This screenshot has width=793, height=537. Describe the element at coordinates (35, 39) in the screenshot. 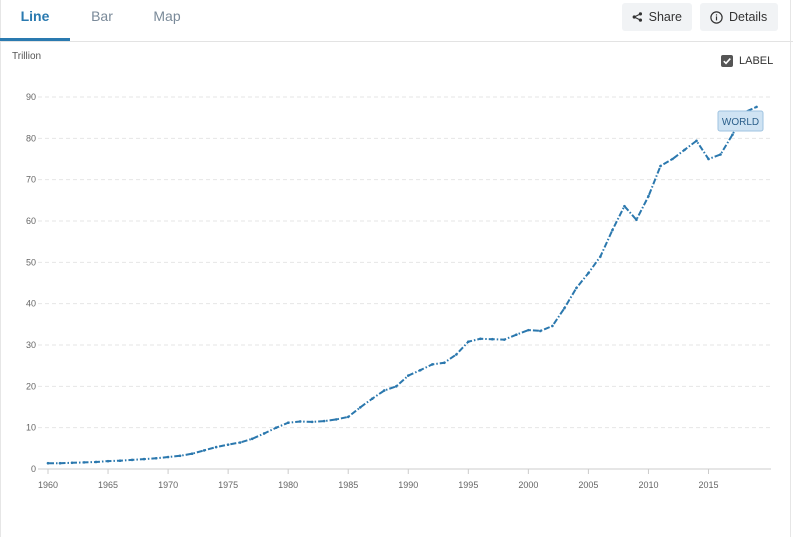

I see `active-tab-indicator` at that location.